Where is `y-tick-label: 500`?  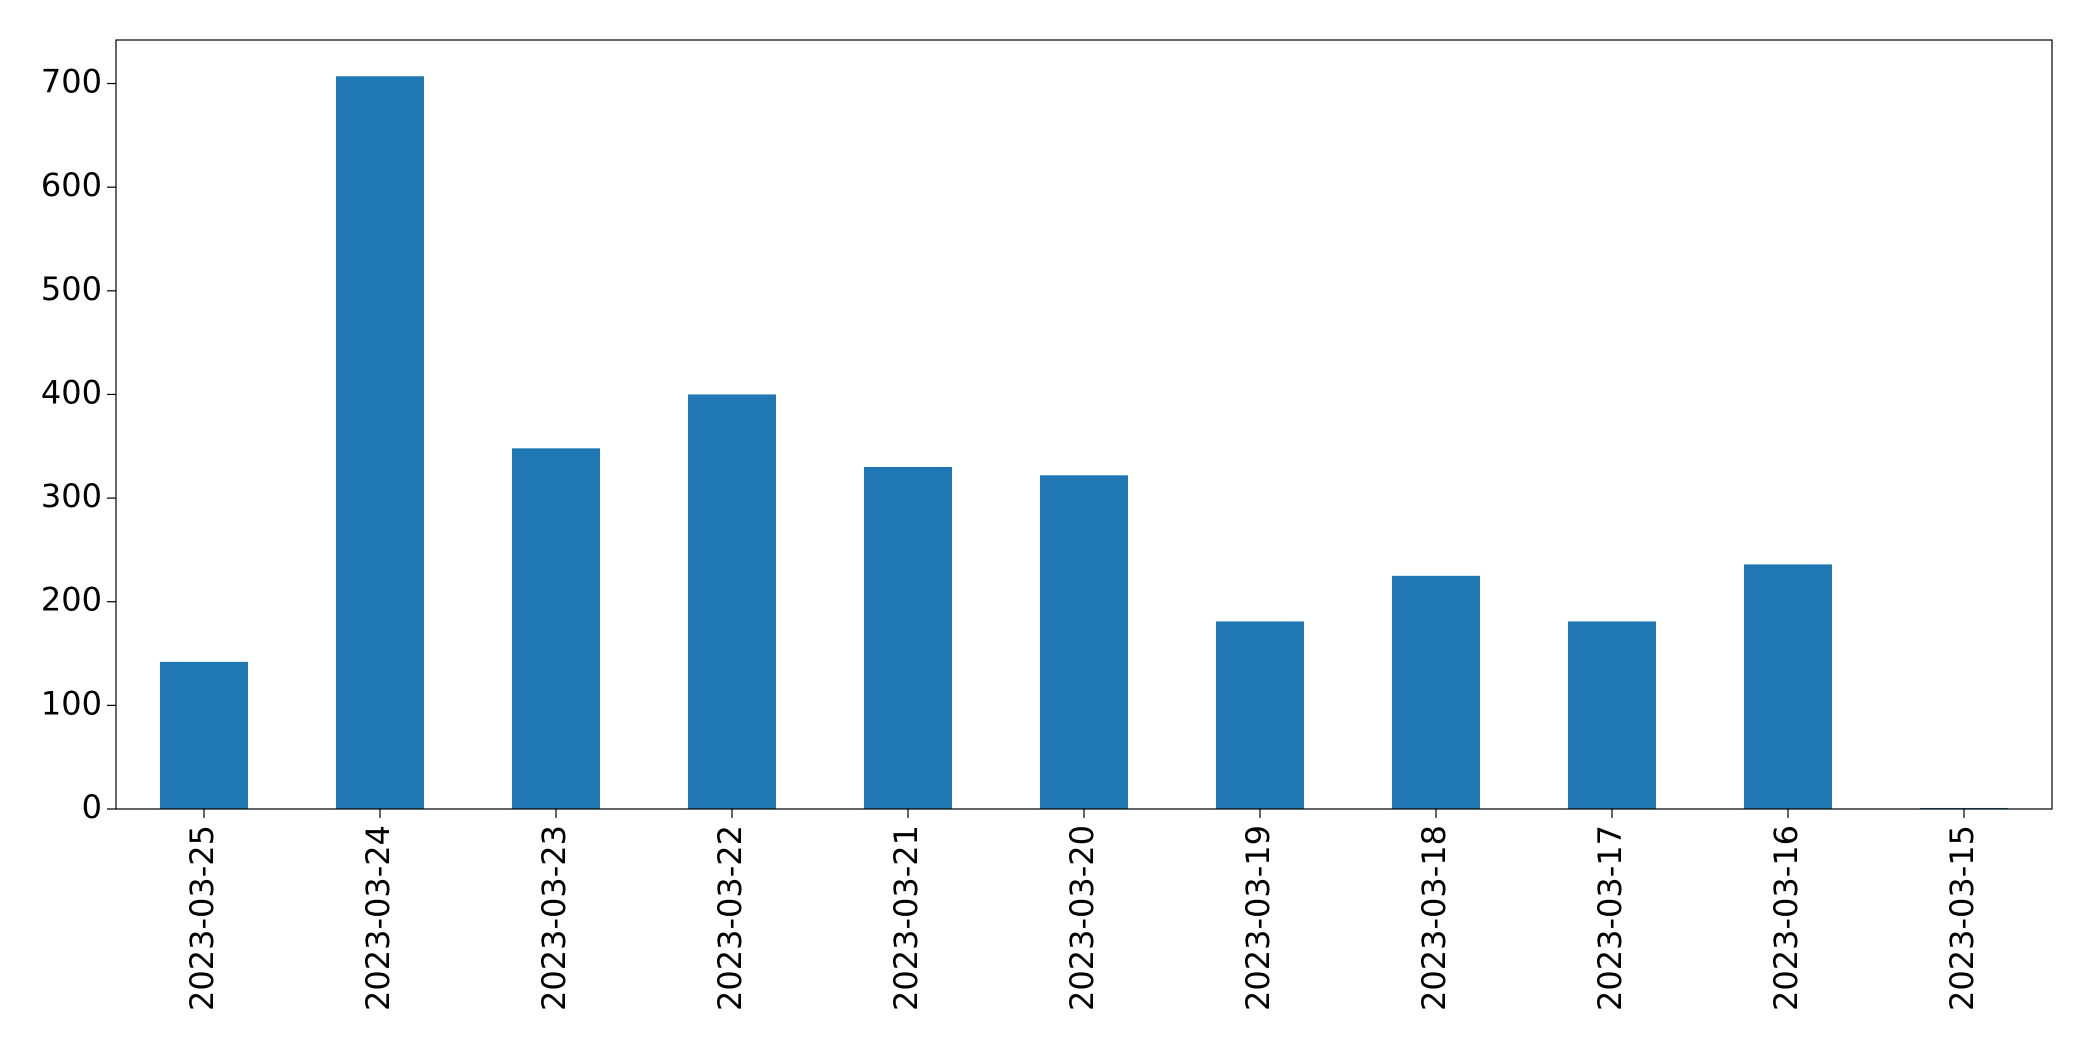
y-tick-label: 500 is located at coordinates (71, 289).